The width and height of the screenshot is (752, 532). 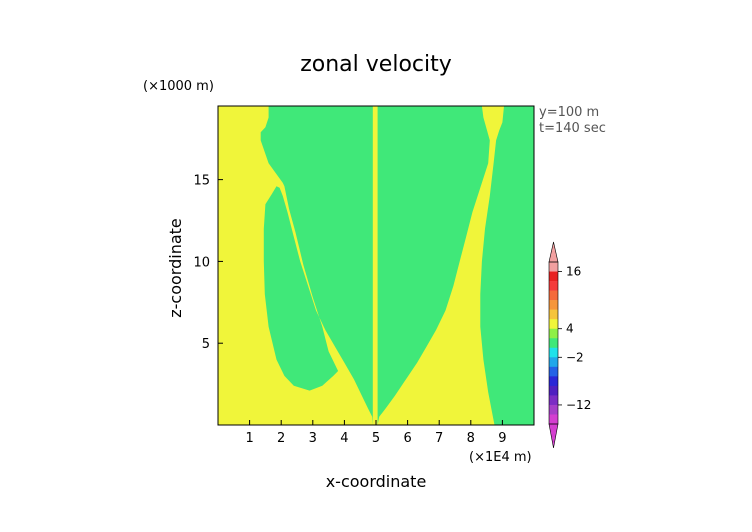 I want to click on colorbar: −12 −2 4 16, so click(x=569, y=345).